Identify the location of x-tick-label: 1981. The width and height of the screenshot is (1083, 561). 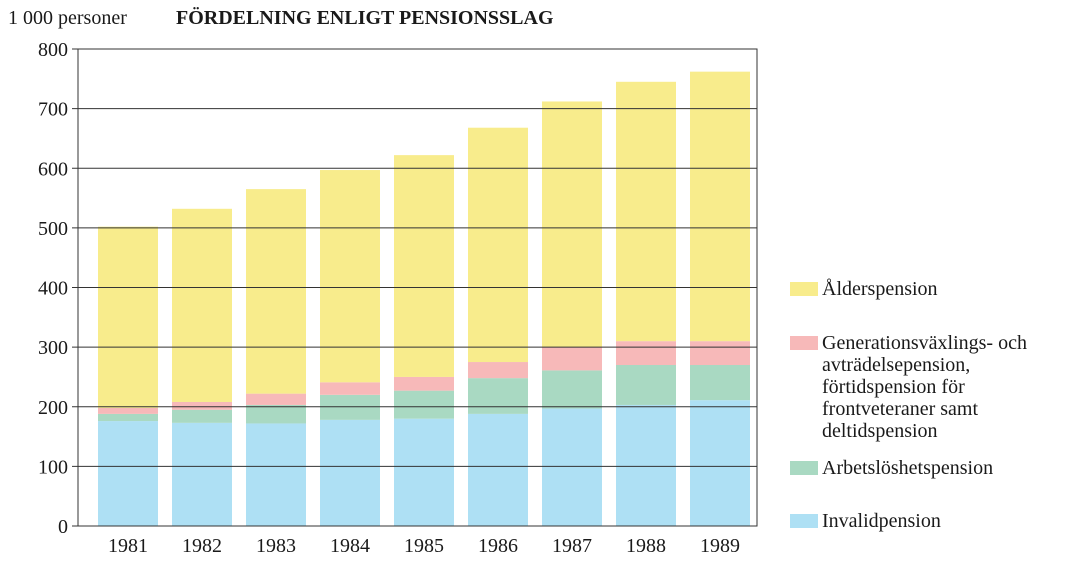
(128, 546).